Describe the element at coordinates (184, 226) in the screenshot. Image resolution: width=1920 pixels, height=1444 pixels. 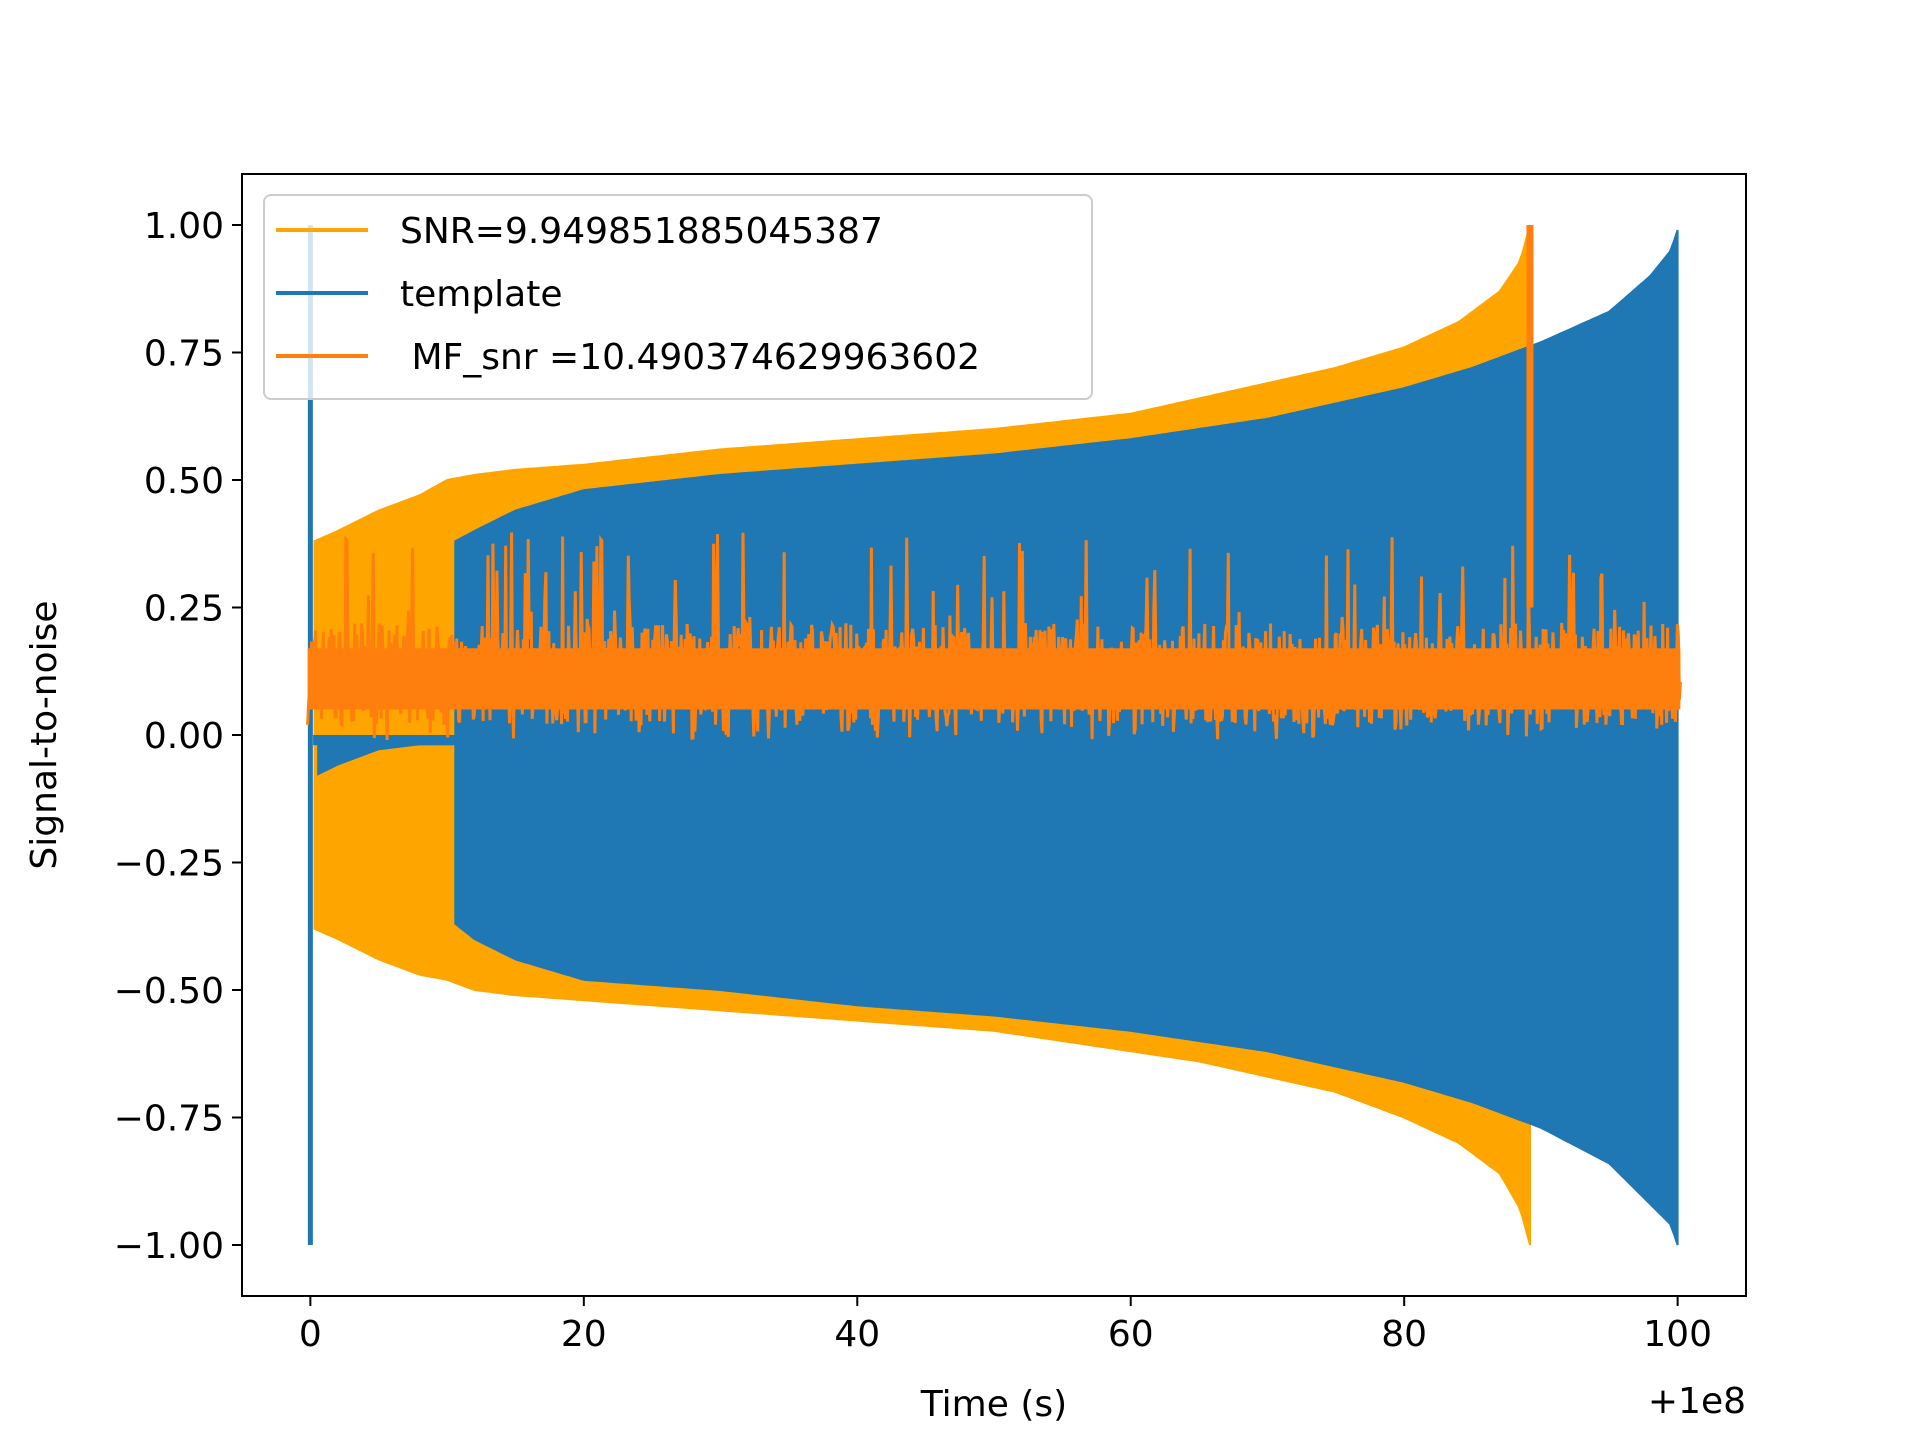
I see `y-tick-label: 1.00` at that location.